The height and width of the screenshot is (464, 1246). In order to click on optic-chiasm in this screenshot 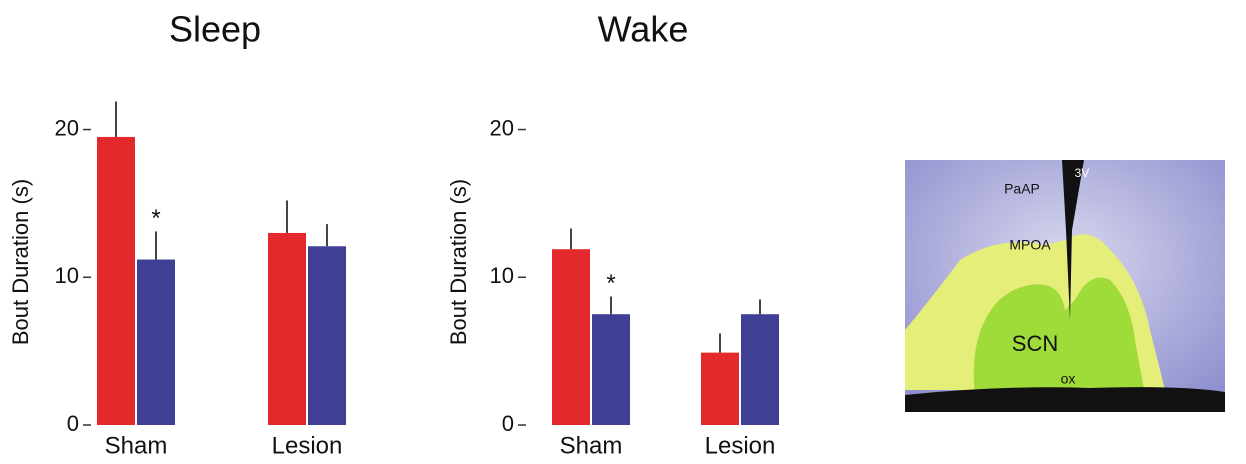, I will do `click(1065, 399)`.